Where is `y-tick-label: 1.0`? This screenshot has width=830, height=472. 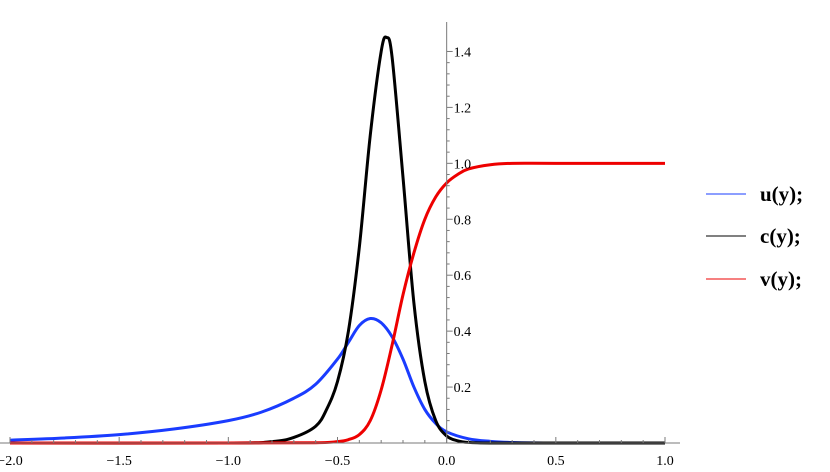
y-tick-label: 1.0 is located at coordinates (463, 164).